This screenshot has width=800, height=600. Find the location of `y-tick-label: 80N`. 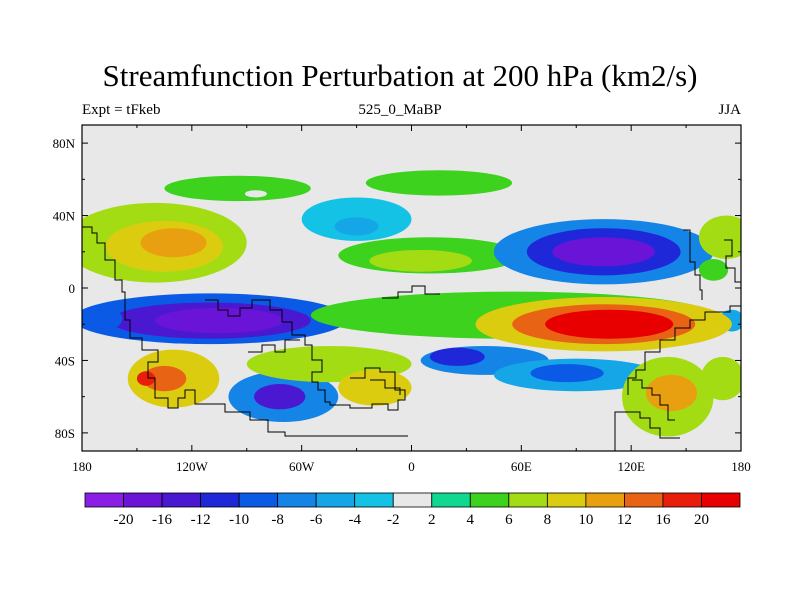

y-tick-label: 80N is located at coordinates (64, 143).